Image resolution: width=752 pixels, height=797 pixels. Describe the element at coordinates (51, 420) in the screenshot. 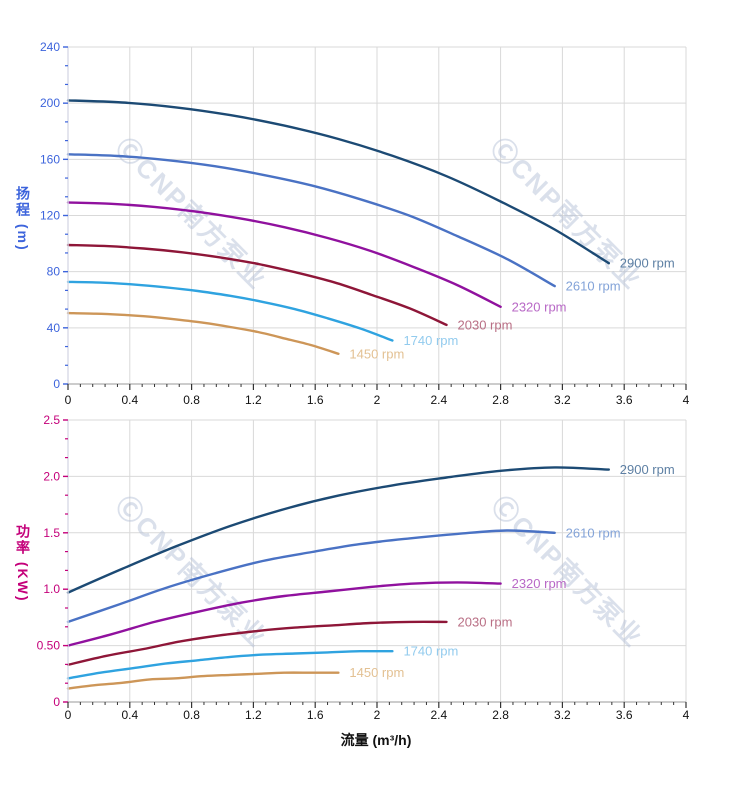

I see `y-tick-label: 2.5` at that location.